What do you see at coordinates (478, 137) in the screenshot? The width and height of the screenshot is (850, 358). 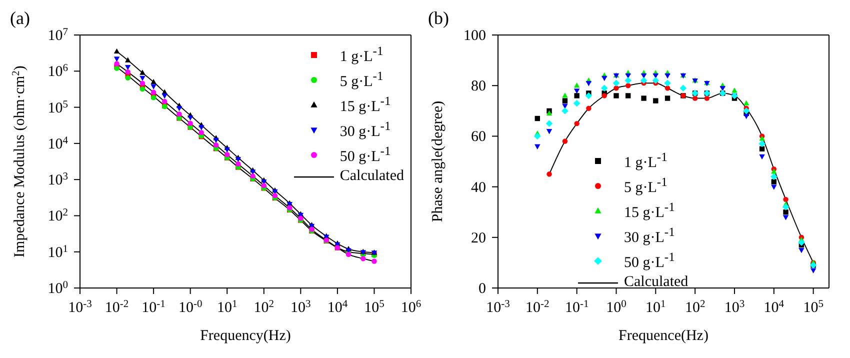 I see `y-tick-label: 60` at bounding box center [478, 137].